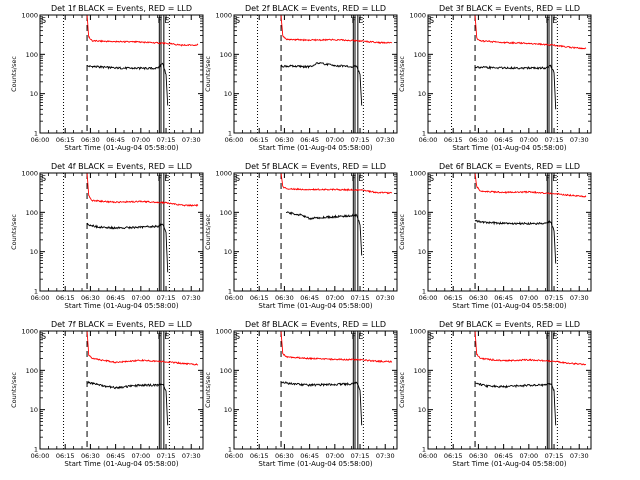 The image size is (640, 480). Describe the element at coordinates (315, 324) in the screenshot. I see `panel-title: Det 8f BLACK = Events, RED = LLD` at that location.